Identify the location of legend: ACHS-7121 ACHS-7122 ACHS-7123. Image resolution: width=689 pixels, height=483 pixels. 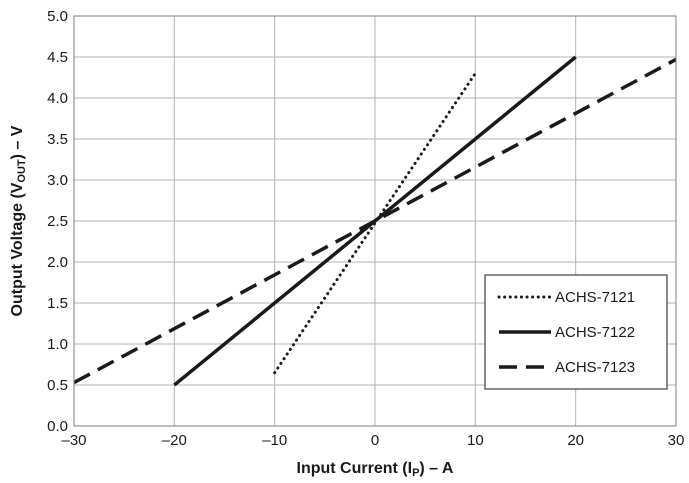
(576, 332).